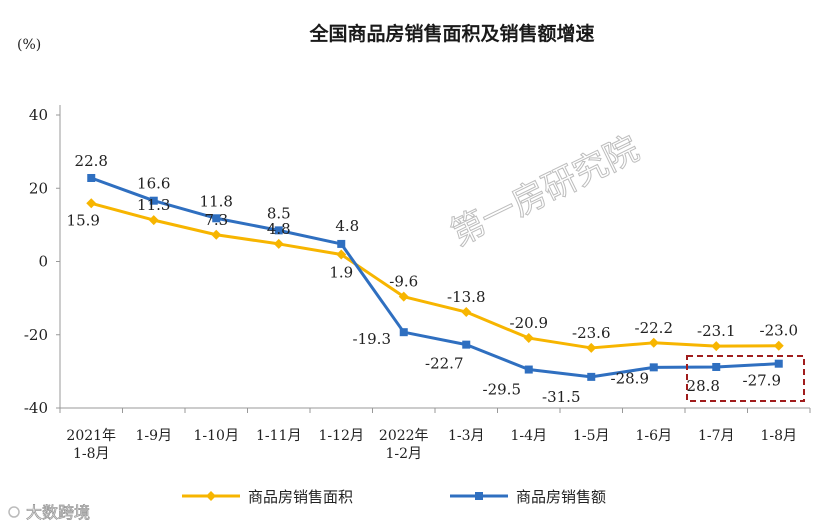 The width and height of the screenshot is (839, 526). Describe the element at coordinates (630, 378) in the screenshot. I see `data-label: -28.9` at that location.